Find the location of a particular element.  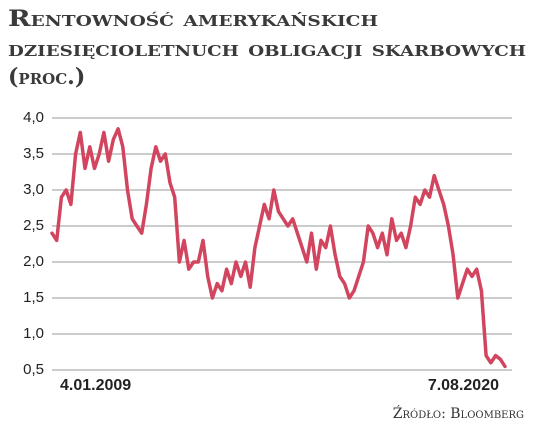

y-tick-label: 3,5 is located at coordinates (33, 153).